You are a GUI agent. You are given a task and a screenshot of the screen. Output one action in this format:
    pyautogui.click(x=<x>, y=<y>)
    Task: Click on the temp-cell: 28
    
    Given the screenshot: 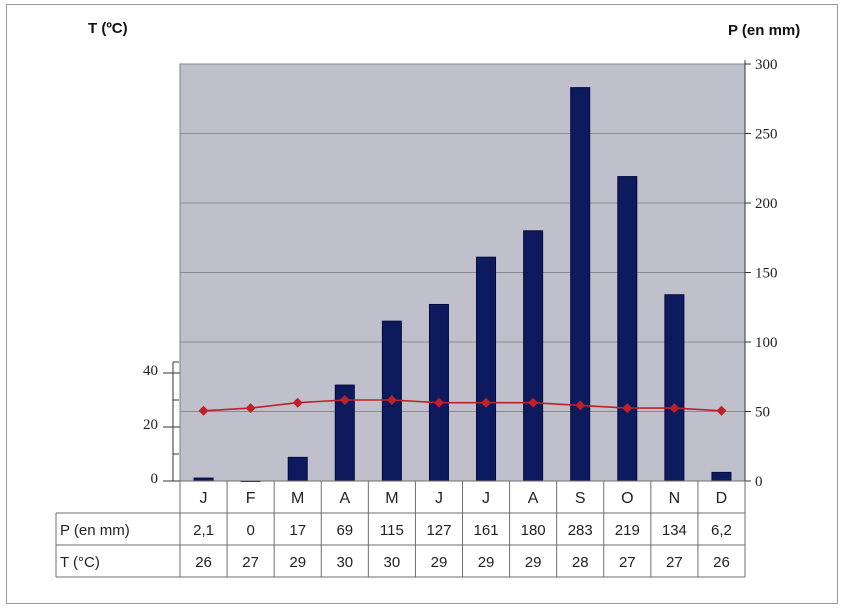 What is the action you would take?
    pyautogui.click(x=580, y=562)
    